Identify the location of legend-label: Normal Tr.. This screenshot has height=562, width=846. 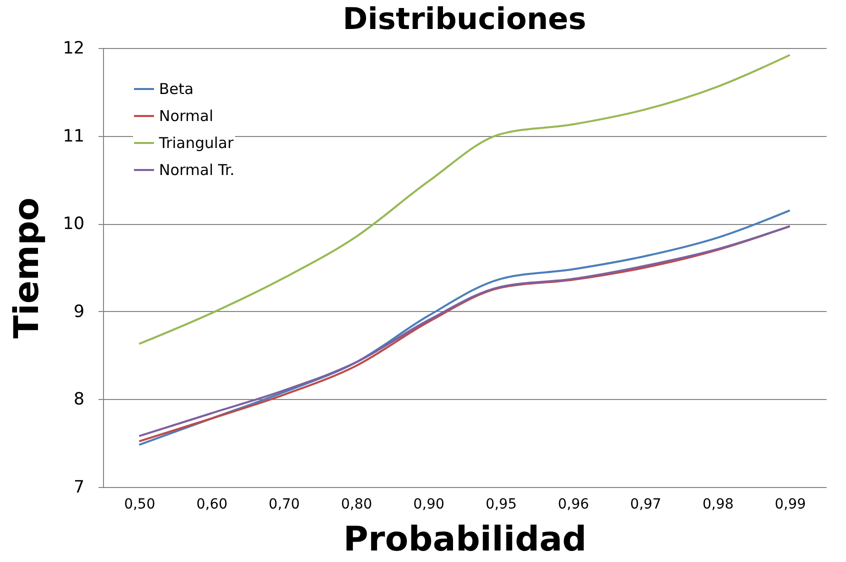
(197, 170).